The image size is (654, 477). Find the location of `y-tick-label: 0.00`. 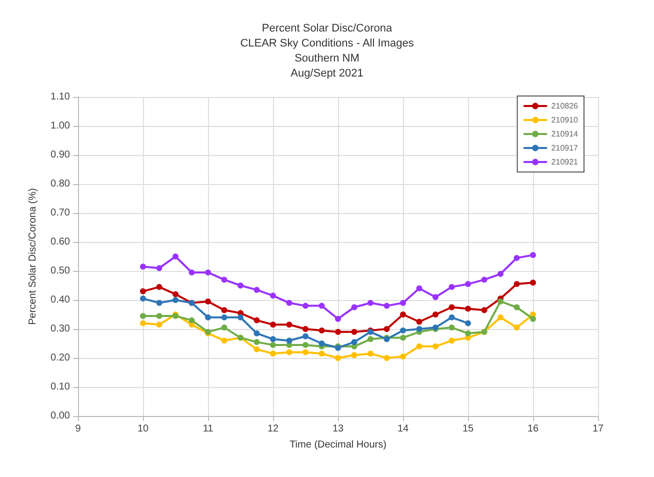

y-tick-label: 0.00 is located at coordinates (60, 416).